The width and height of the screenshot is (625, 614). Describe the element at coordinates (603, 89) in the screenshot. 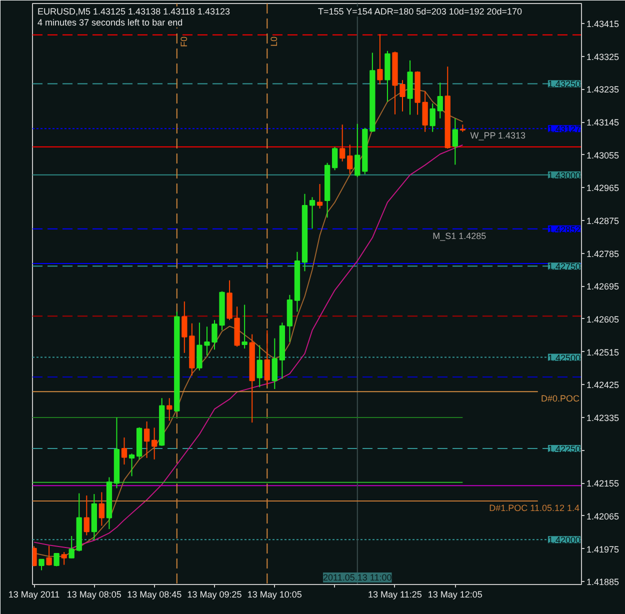

I see `y-tick-label: 1.43235` at that location.